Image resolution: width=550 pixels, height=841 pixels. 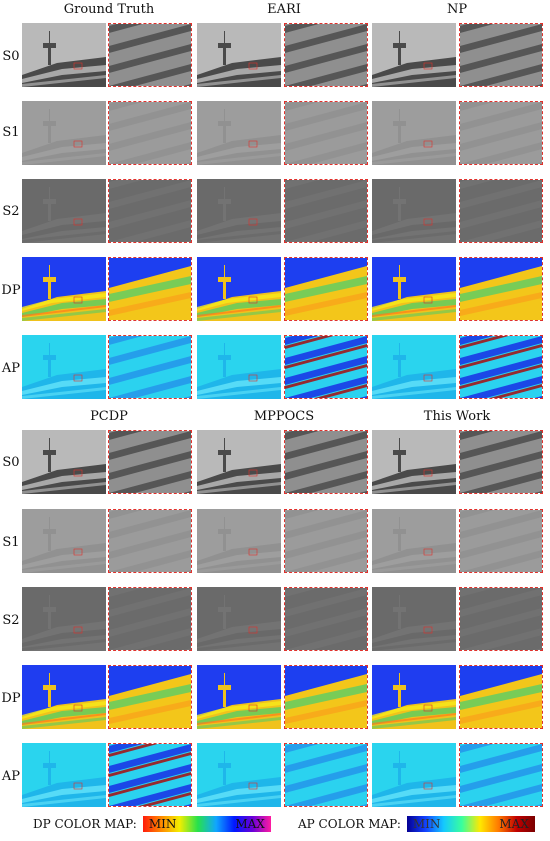 What do you see at coordinates (470, 824) in the screenshot?
I see `ap-color-bar: MIN MAX` at bounding box center [470, 824].